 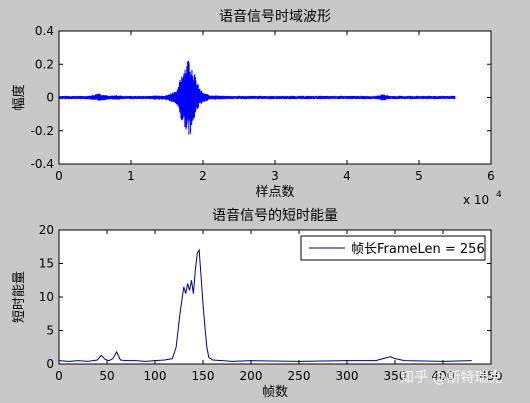 What do you see at coordinates (50, 331) in the screenshot?
I see `plot2-y-tick-label: 5` at bounding box center [50, 331].